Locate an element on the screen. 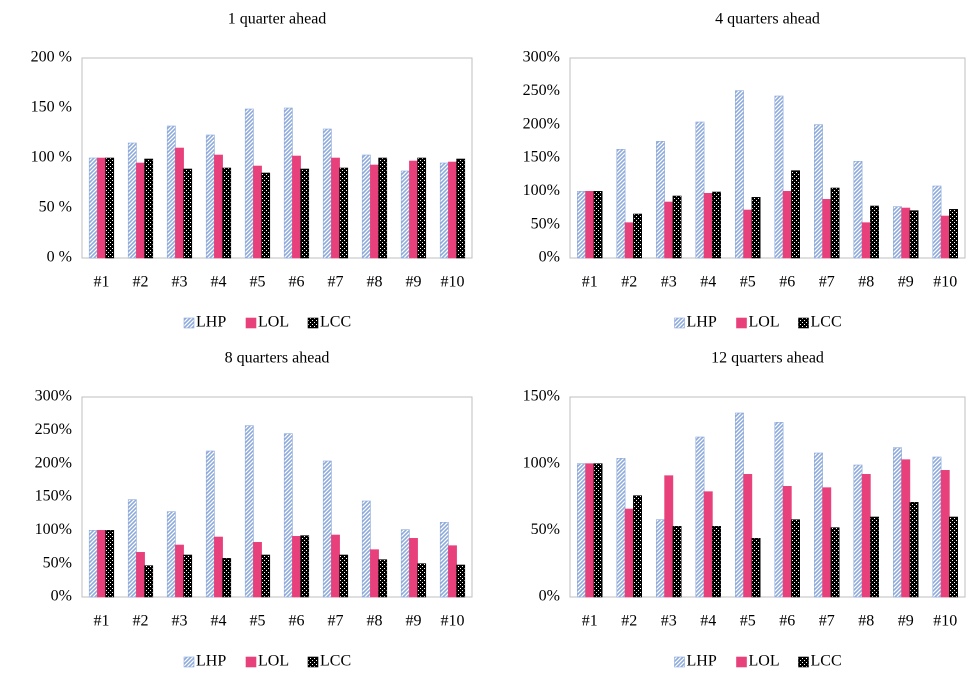 This screenshot has width=970, height=676. chart-title: 1 quarter ahead is located at coordinates (277, 19).